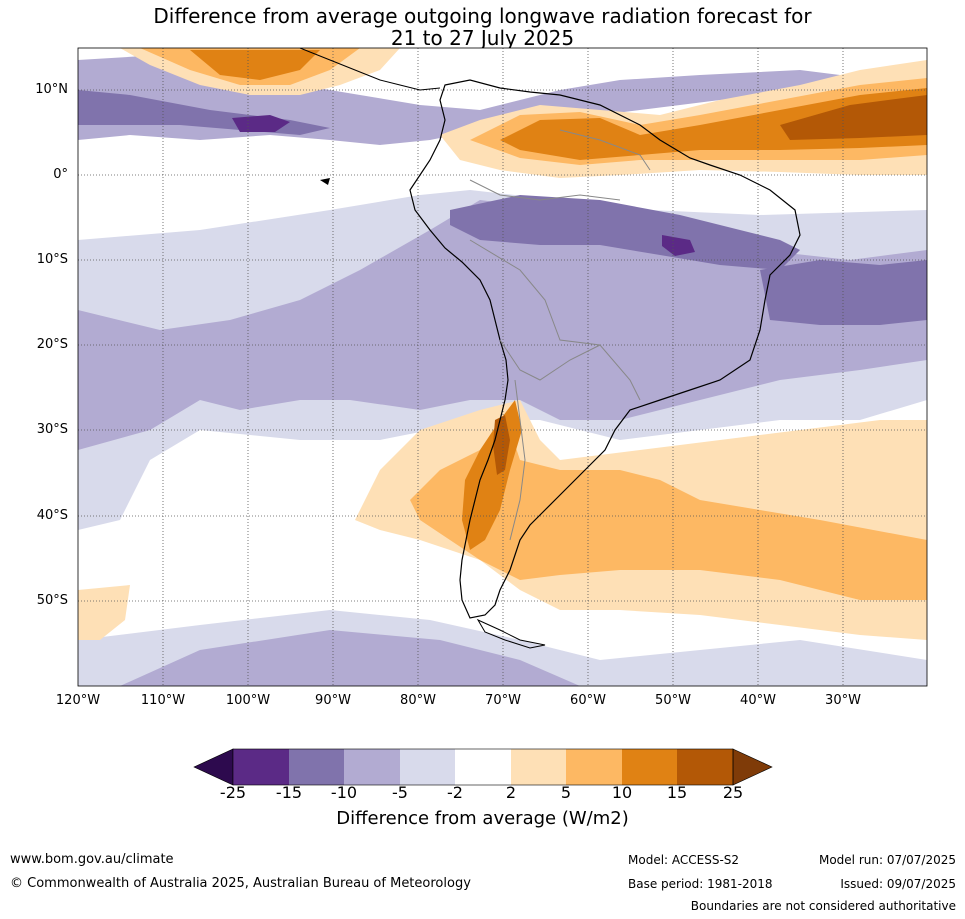  Describe the element at coordinates (78, 700) in the screenshot. I see `lon-label: 120°W` at that location.